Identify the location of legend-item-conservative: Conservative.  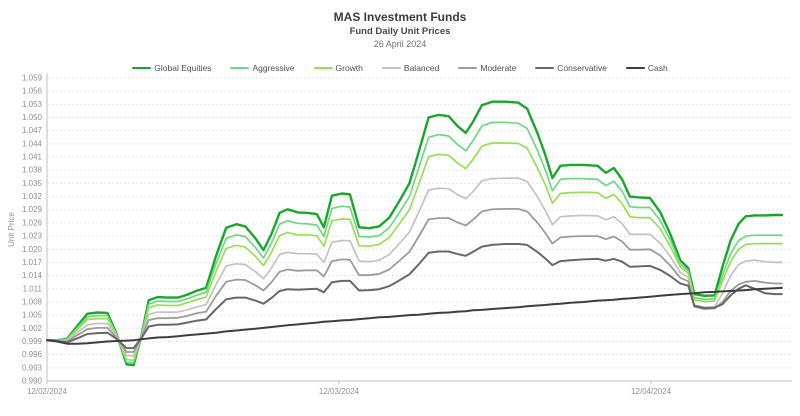
(571, 68).